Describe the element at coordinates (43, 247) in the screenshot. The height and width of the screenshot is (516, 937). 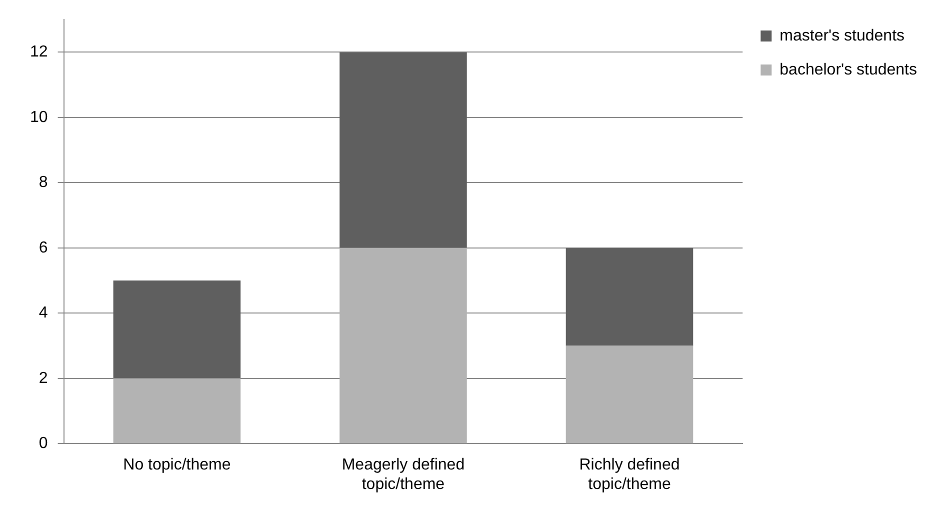
I see `y-tick-label: 6` at that location.